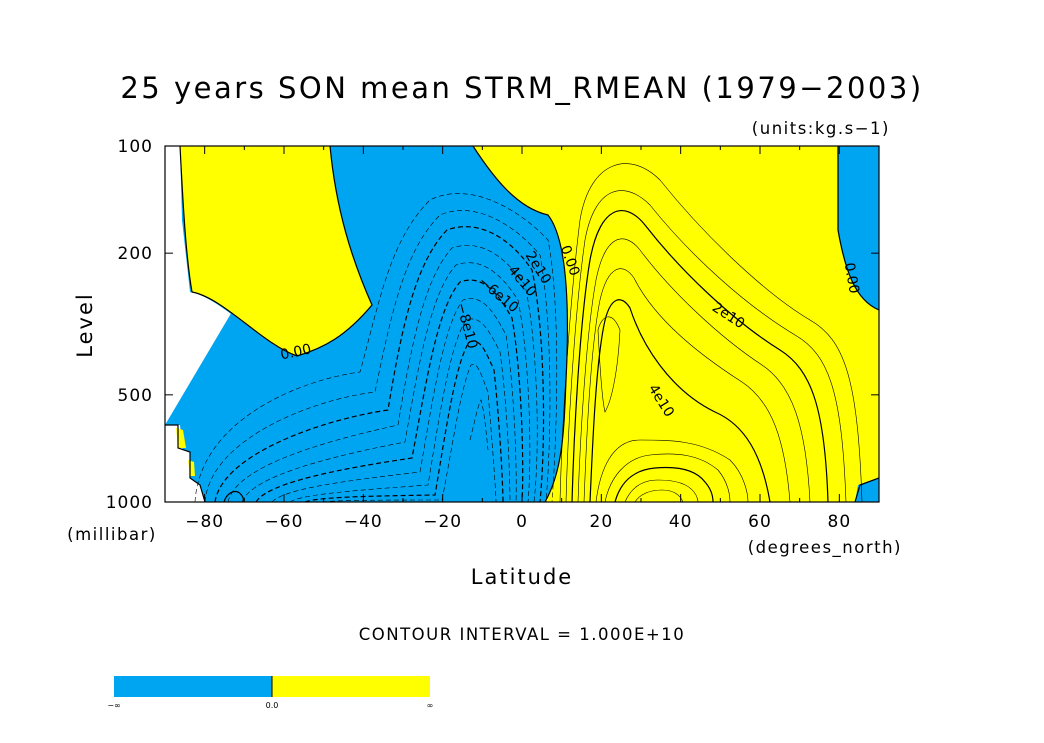  What do you see at coordinates (204, 522) in the screenshot?
I see `x-tick-label: −80` at bounding box center [204, 522].